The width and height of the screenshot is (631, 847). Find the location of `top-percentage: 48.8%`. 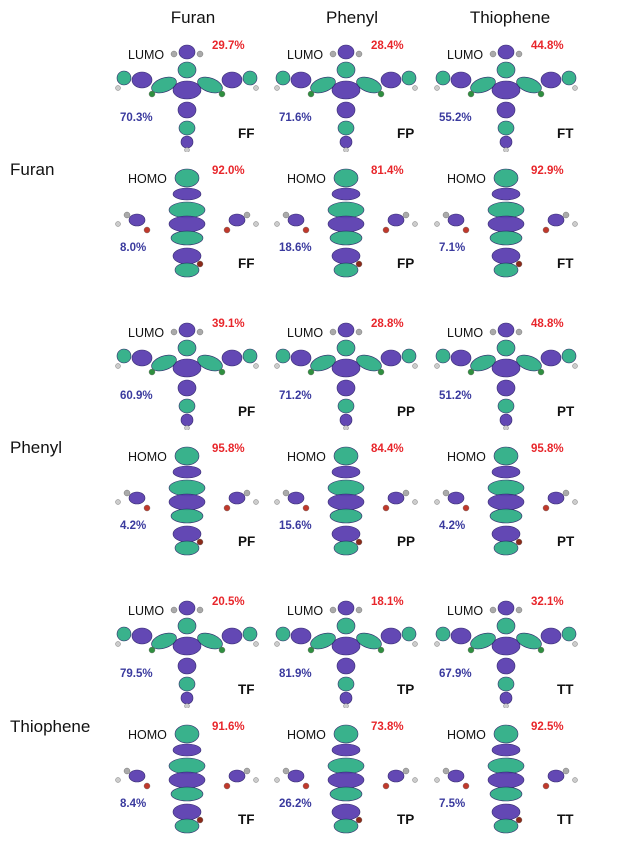

top-percentage: 48.8% is located at coordinates (547, 324).